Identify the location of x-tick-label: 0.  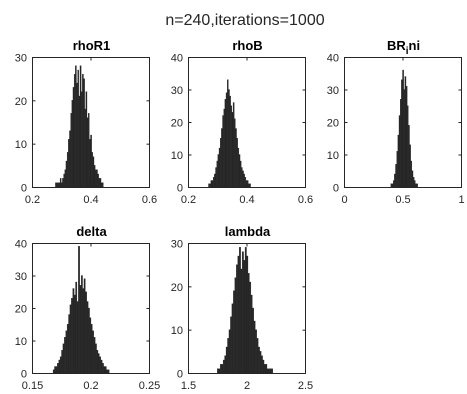
(344, 200).